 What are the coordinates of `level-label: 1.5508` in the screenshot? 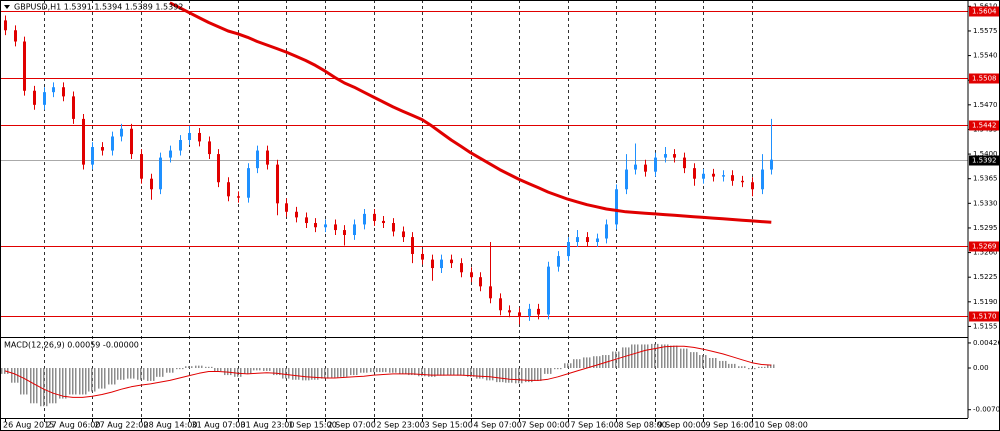 It's located at (984, 79).